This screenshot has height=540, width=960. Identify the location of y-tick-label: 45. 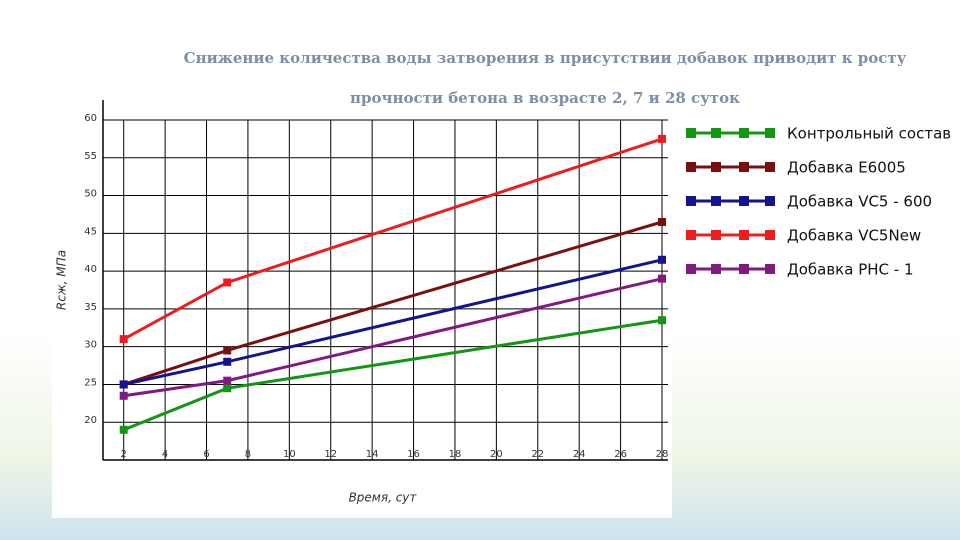
(90, 231).